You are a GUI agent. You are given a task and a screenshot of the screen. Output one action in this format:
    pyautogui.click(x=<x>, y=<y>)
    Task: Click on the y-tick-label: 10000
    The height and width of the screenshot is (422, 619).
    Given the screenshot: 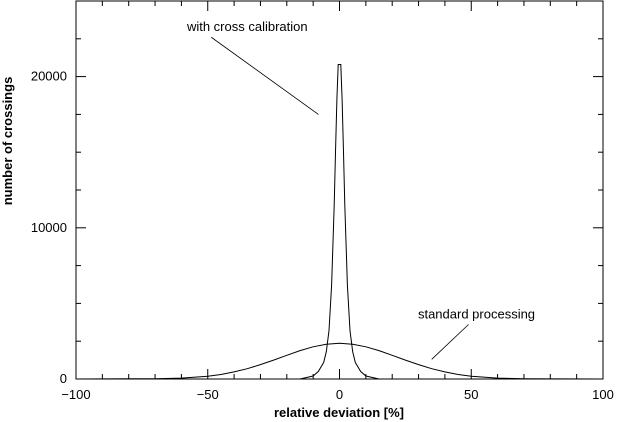 What is the action you would take?
    pyautogui.click(x=49, y=227)
    